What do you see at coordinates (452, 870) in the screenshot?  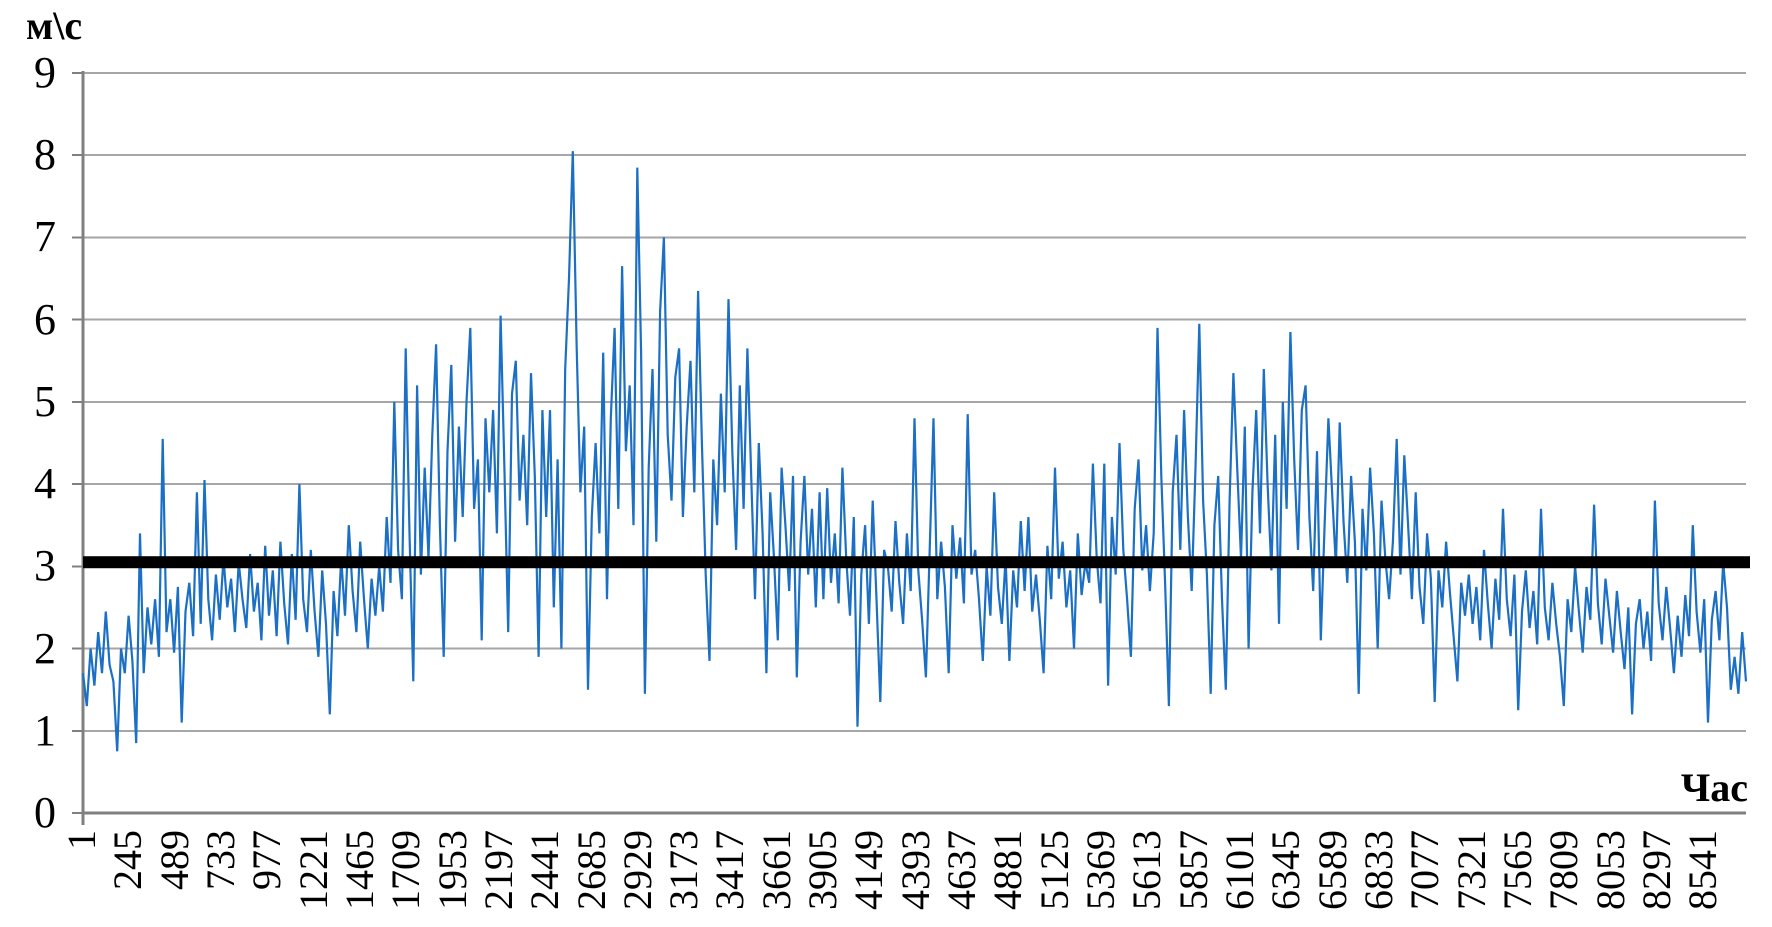 I see `x-tick-label-1953: 1953` at bounding box center [452, 870].